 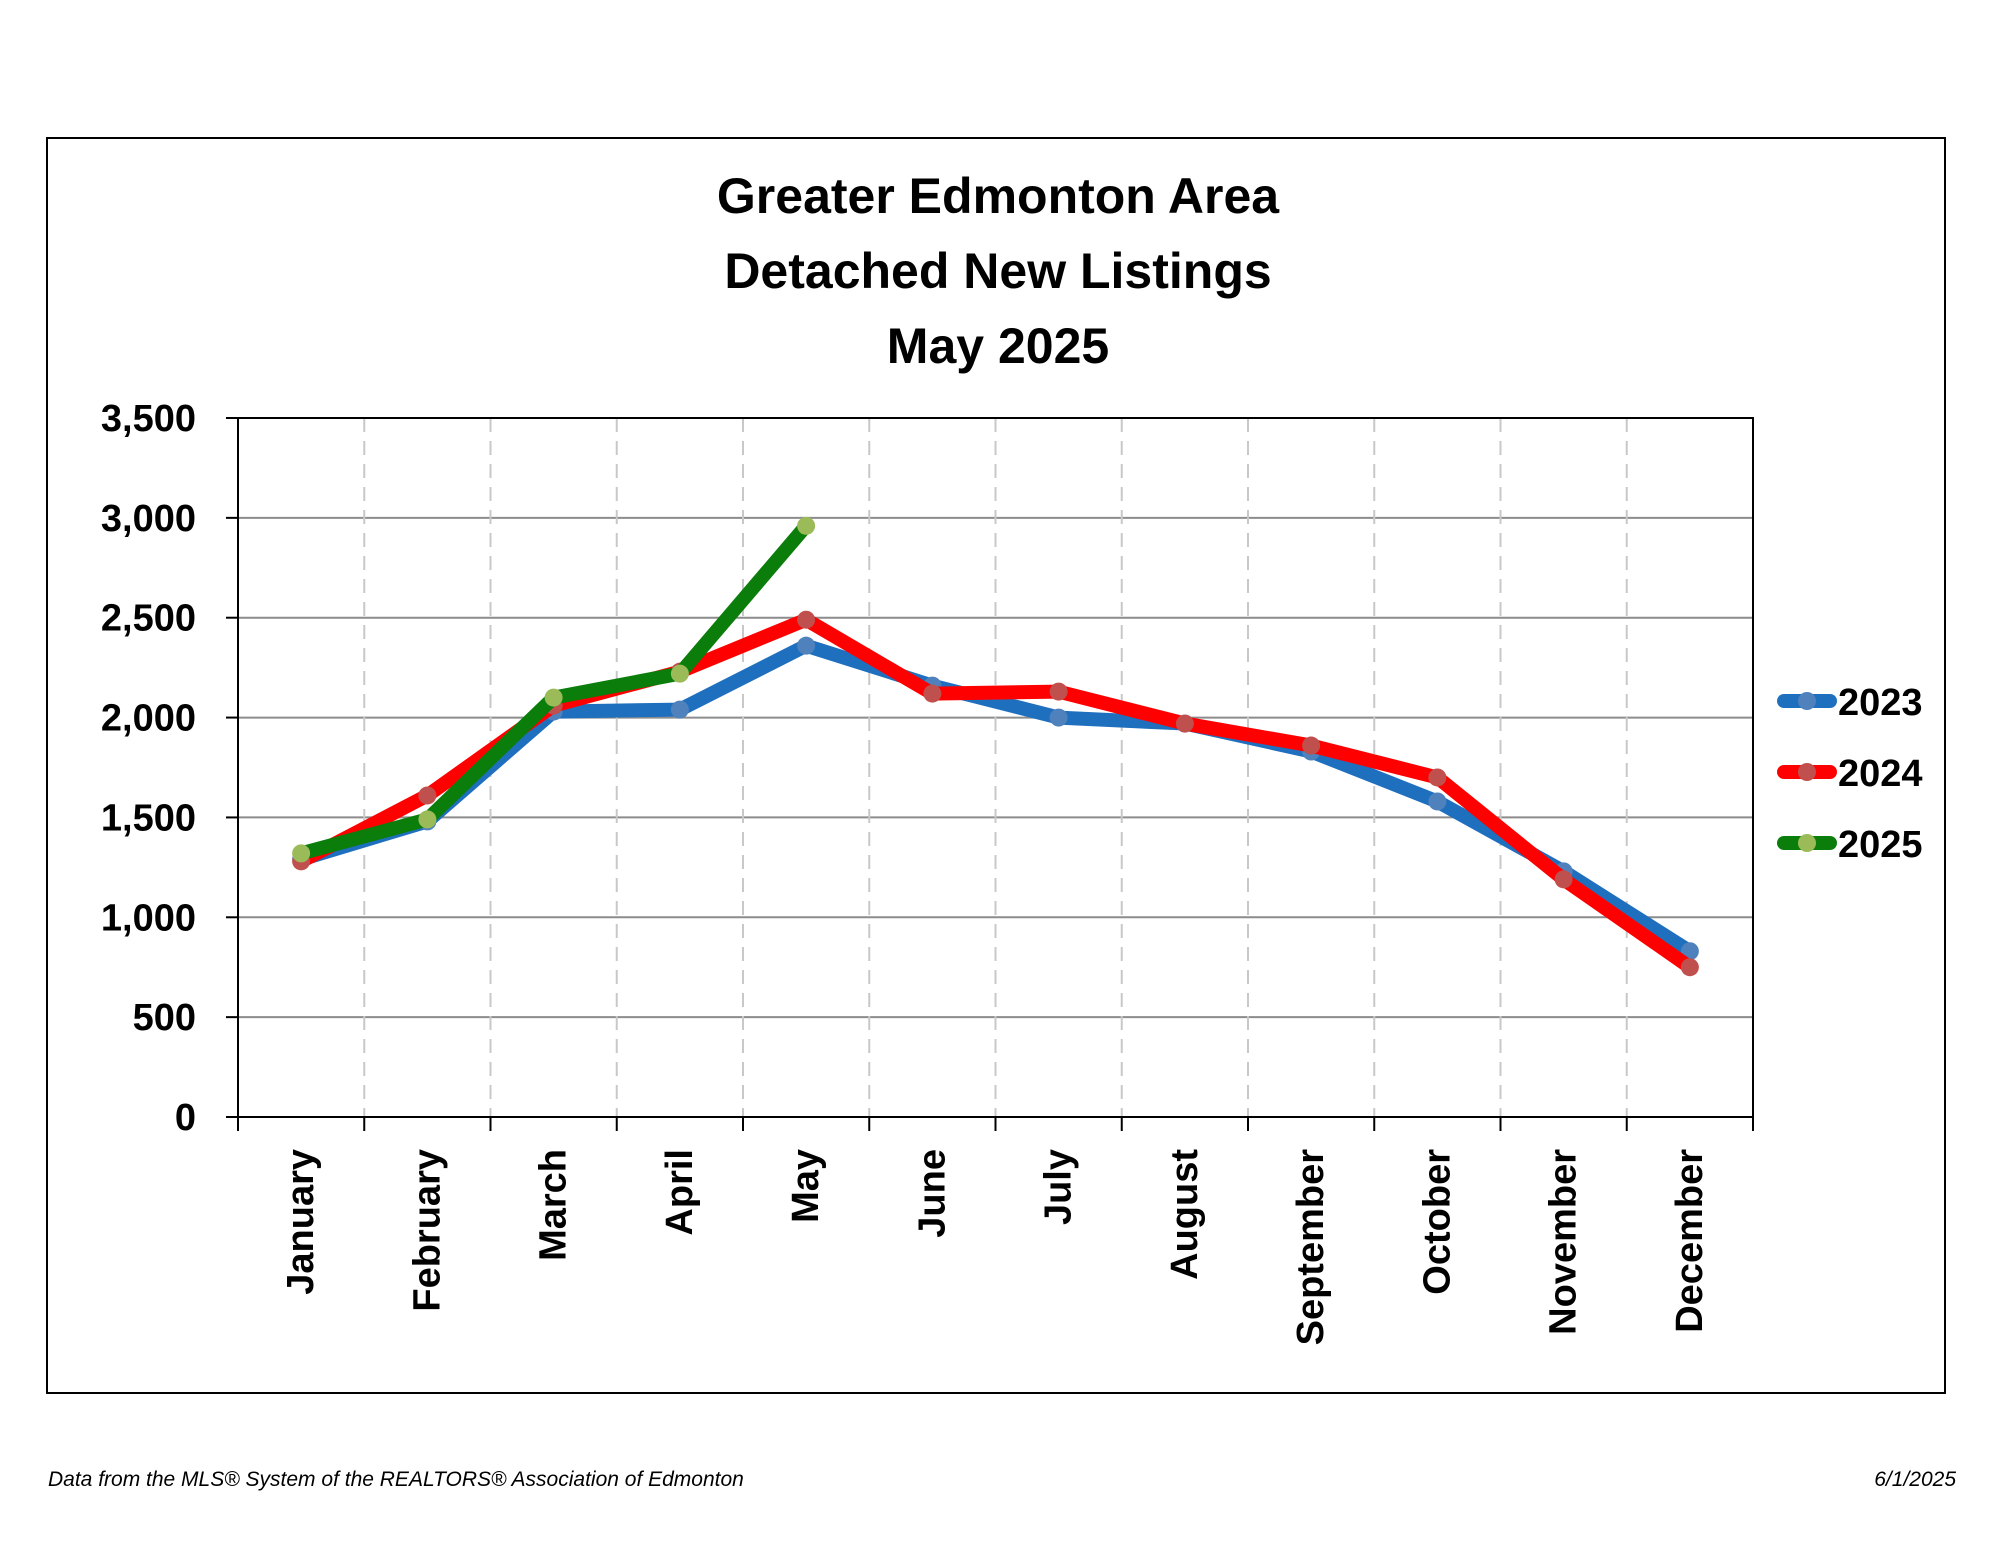 I want to click on y-tick-label: 500, so click(x=164, y=1018).